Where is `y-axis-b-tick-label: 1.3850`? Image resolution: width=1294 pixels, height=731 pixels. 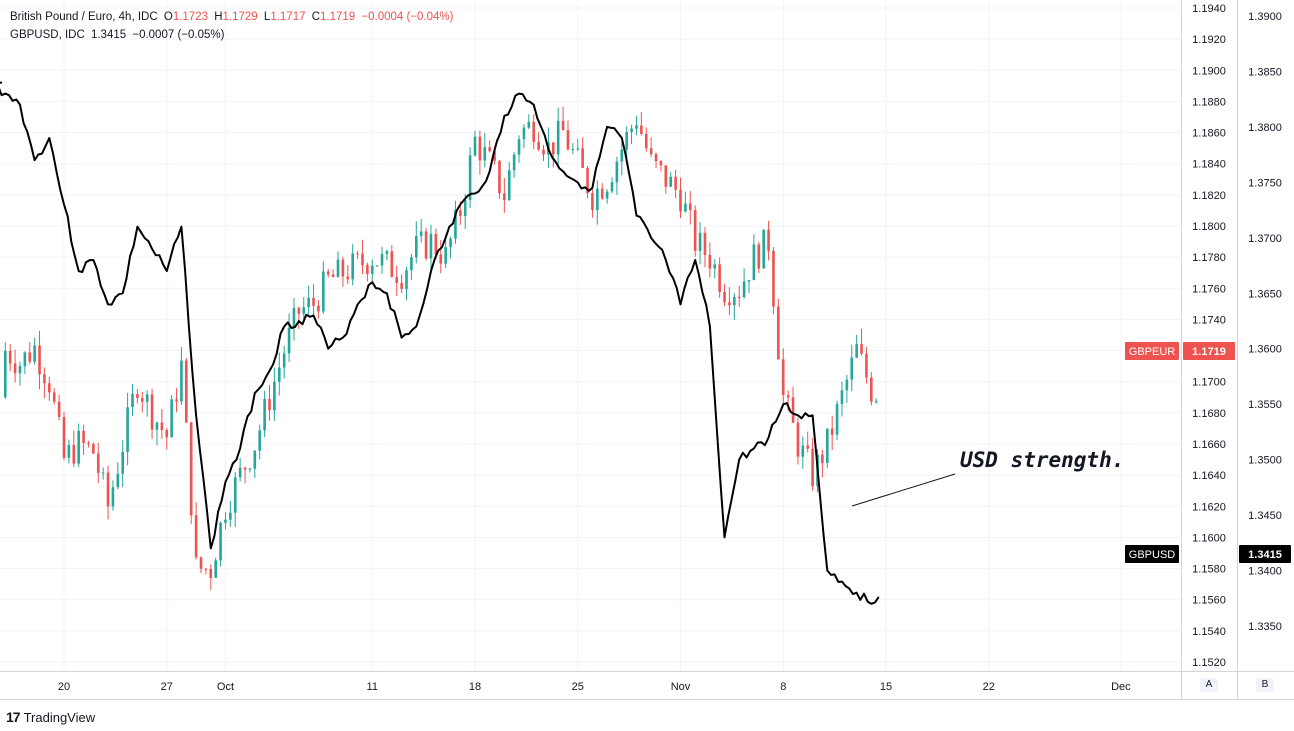
y-axis-b-tick-label: 1.3850 is located at coordinates (1265, 72).